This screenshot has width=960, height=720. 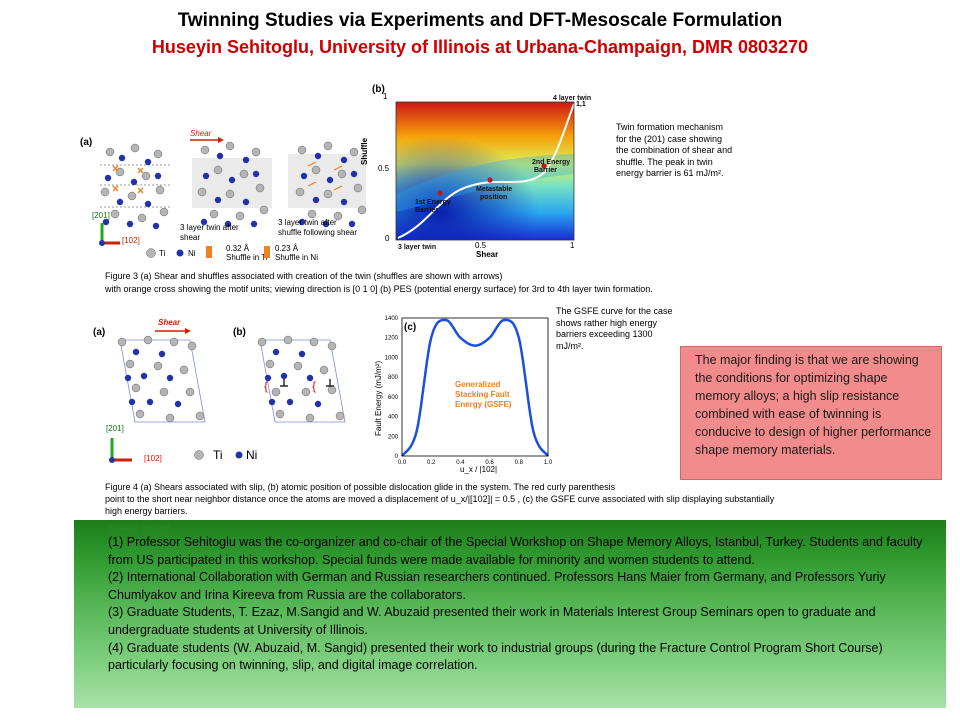 I want to click on fig4-label-a: (a), so click(x=99, y=332).